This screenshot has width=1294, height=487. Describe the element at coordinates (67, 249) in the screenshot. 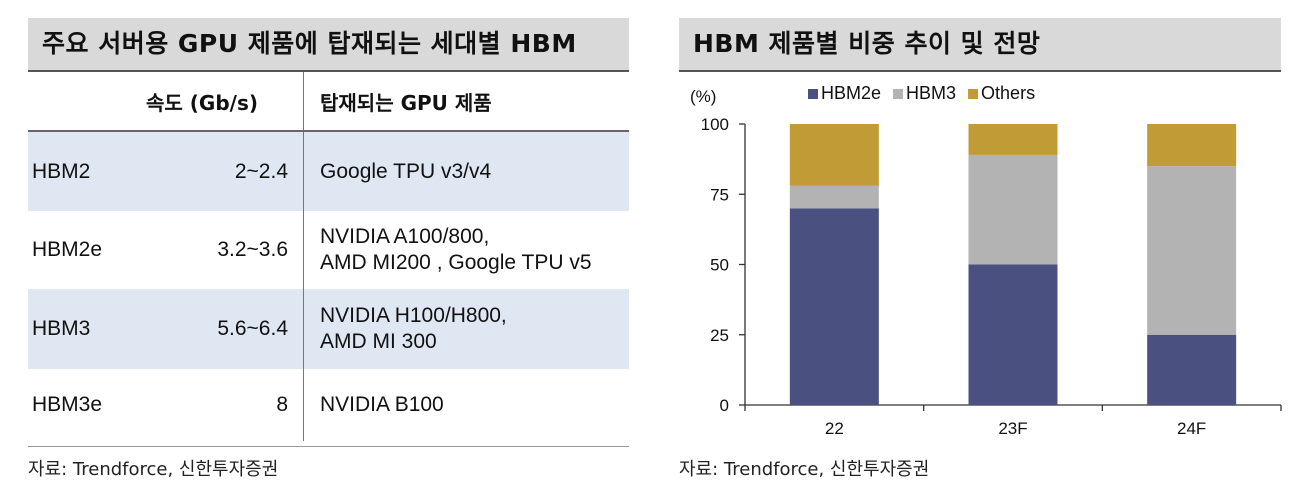

I see `row-name: HBM2e` at that location.